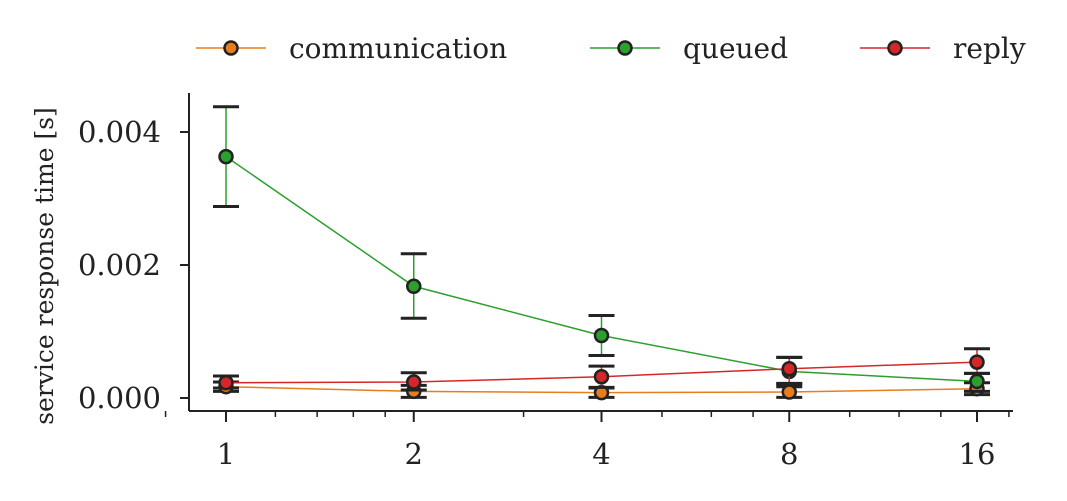  Describe the element at coordinates (226, 454) in the screenshot. I see `x-tick-label: 1` at that location.